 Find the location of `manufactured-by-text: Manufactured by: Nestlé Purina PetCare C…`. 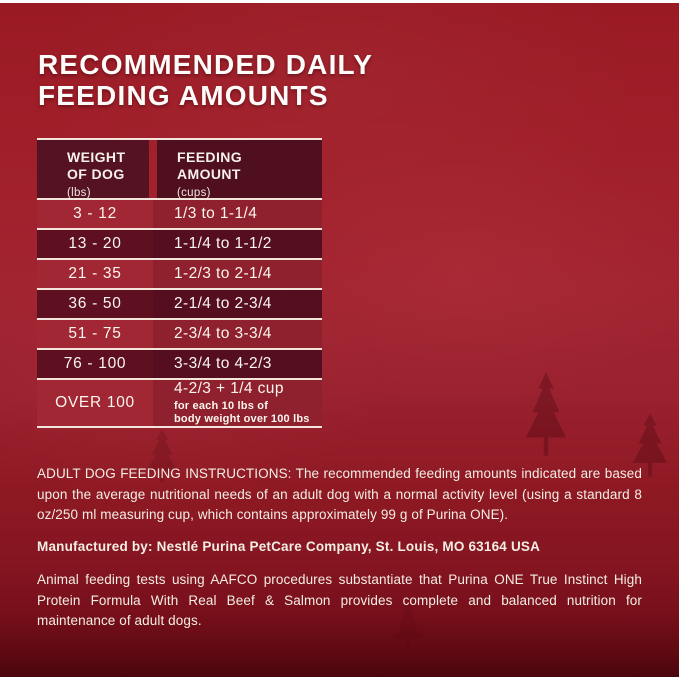

manufactured-by-text: Manufactured by: Nestlé Purina PetCare C… is located at coordinates (289, 546).